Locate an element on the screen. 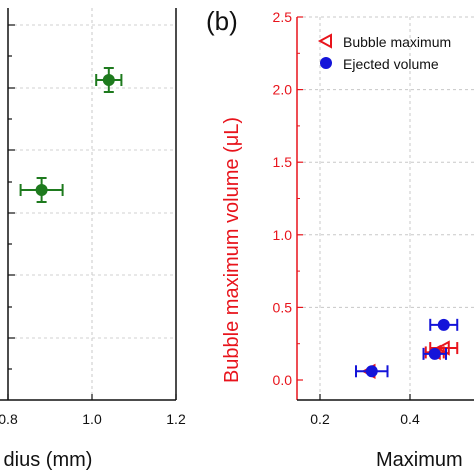 Image resolution: width=474 pixels, height=474 pixels. x-tick-label: 1.2 is located at coordinates (176, 419).